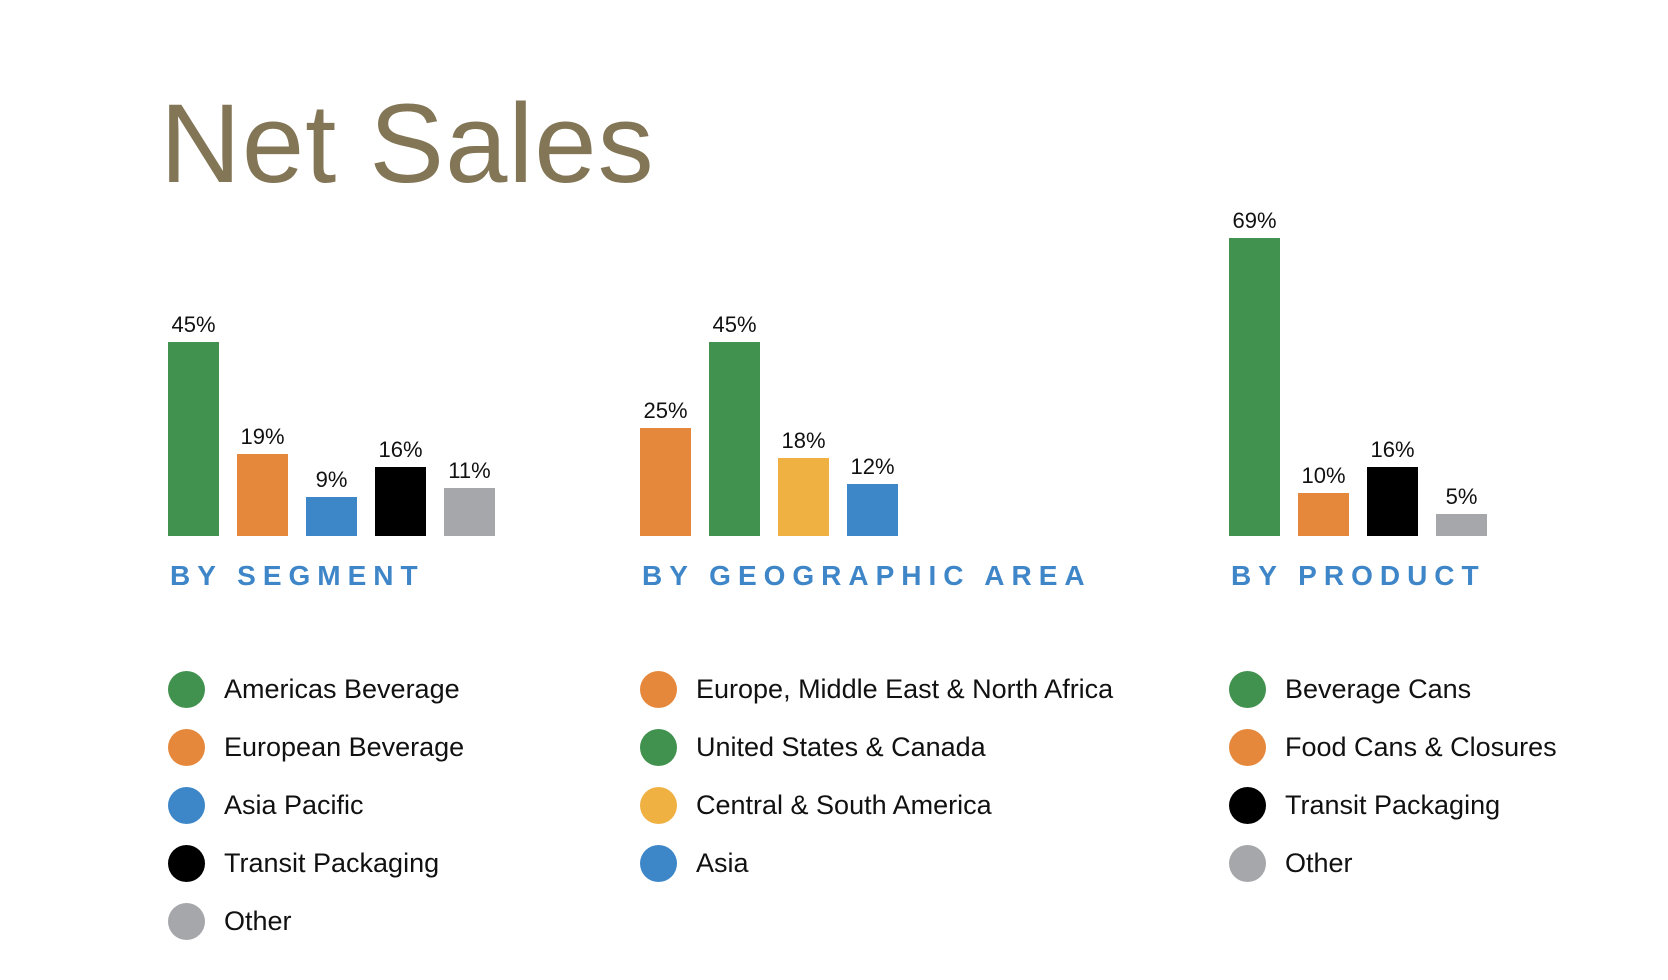 This screenshot has height=980, width=1668. I want to click on legend-label: Asia Pacific, so click(294, 804).